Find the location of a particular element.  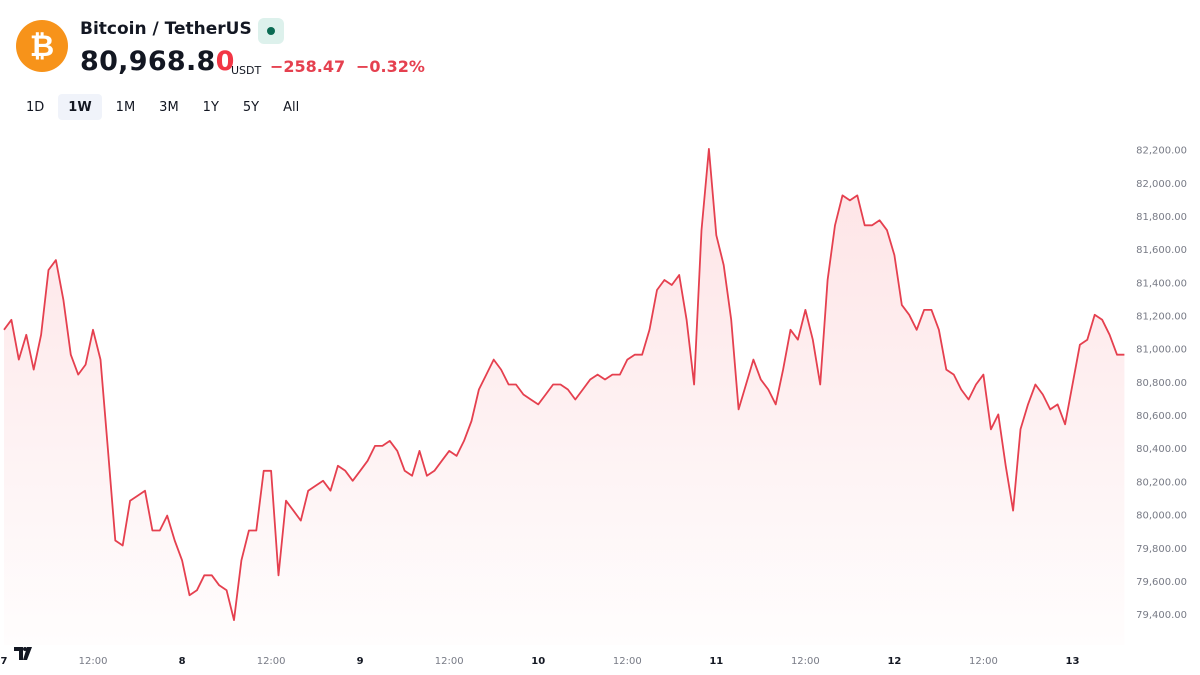

range-button: 1W is located at coordinates (80, 107).